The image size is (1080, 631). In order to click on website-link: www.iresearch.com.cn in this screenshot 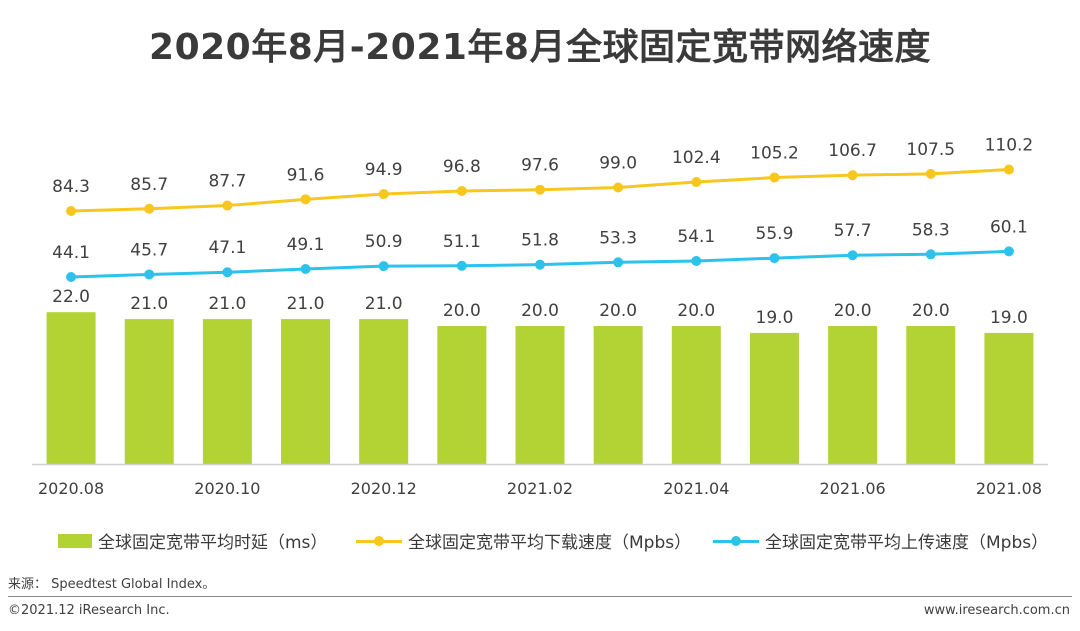, I will do `click(996, 610)`.